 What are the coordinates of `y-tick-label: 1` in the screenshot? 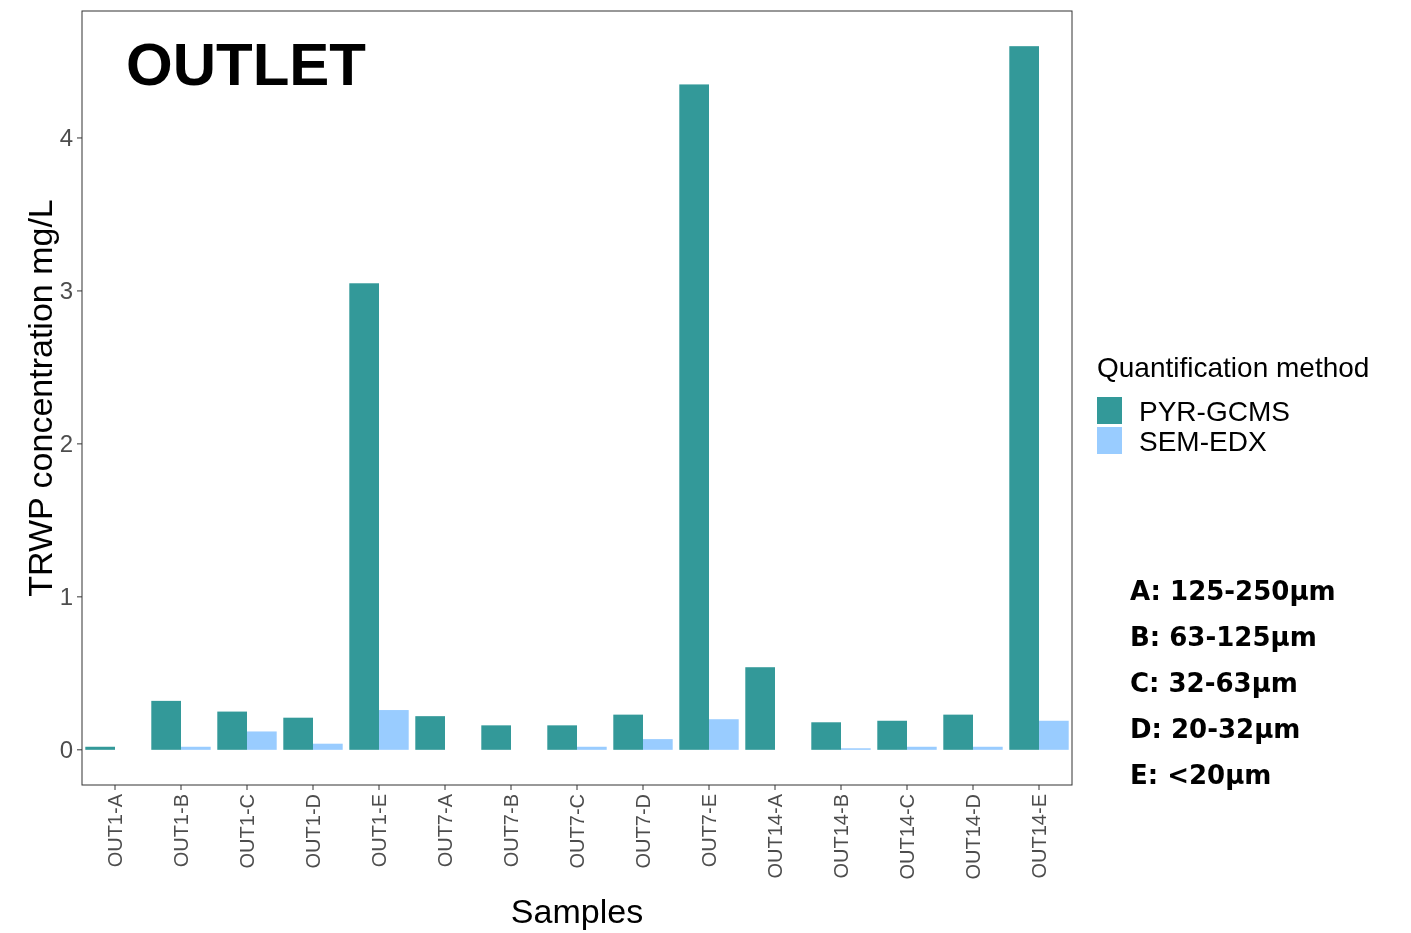 It's located at (66, 597).